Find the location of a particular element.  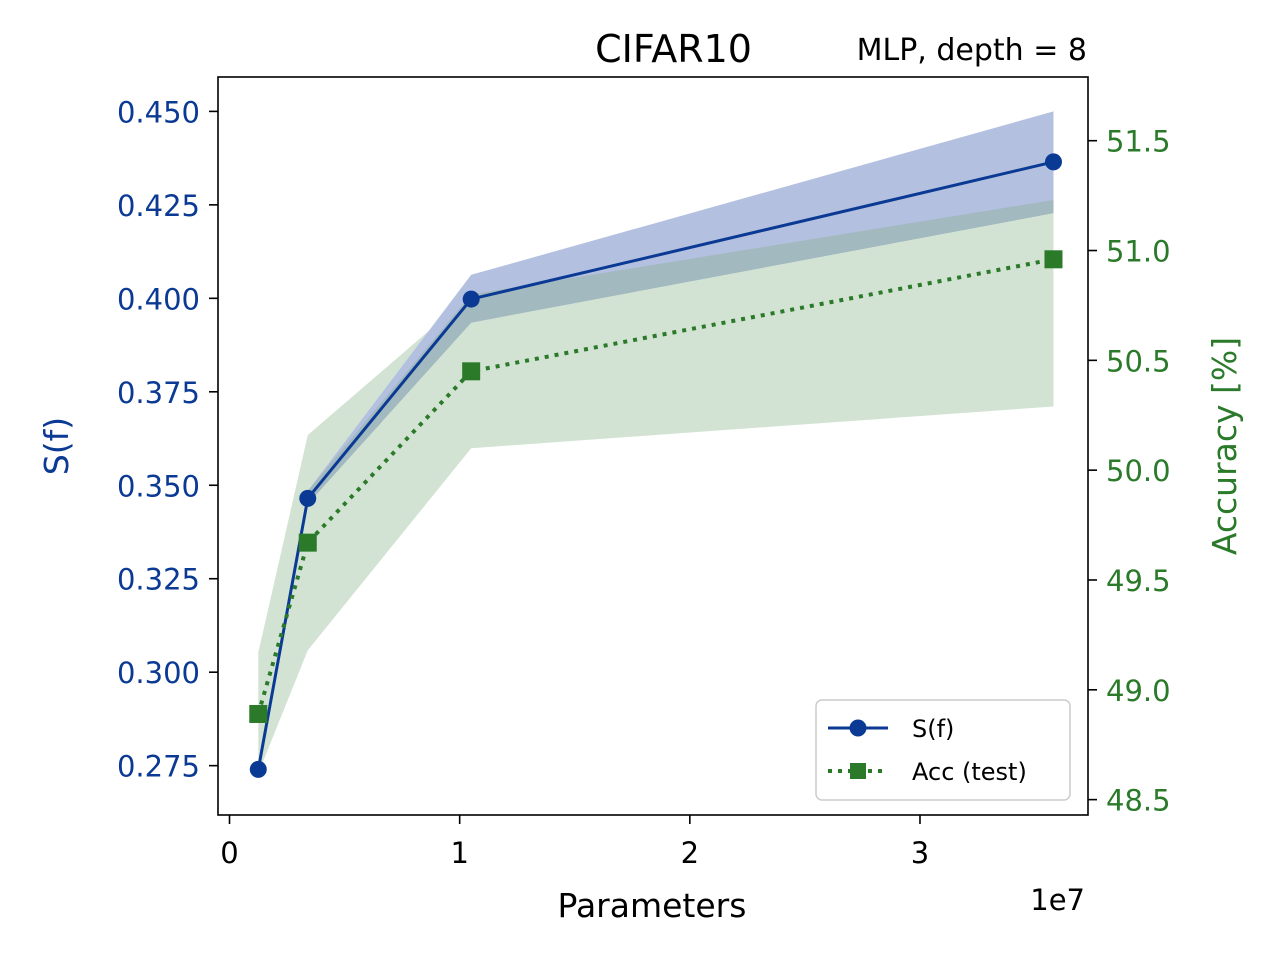

y-left-tick-label: 0.450 is located at coordinates (158, 112).